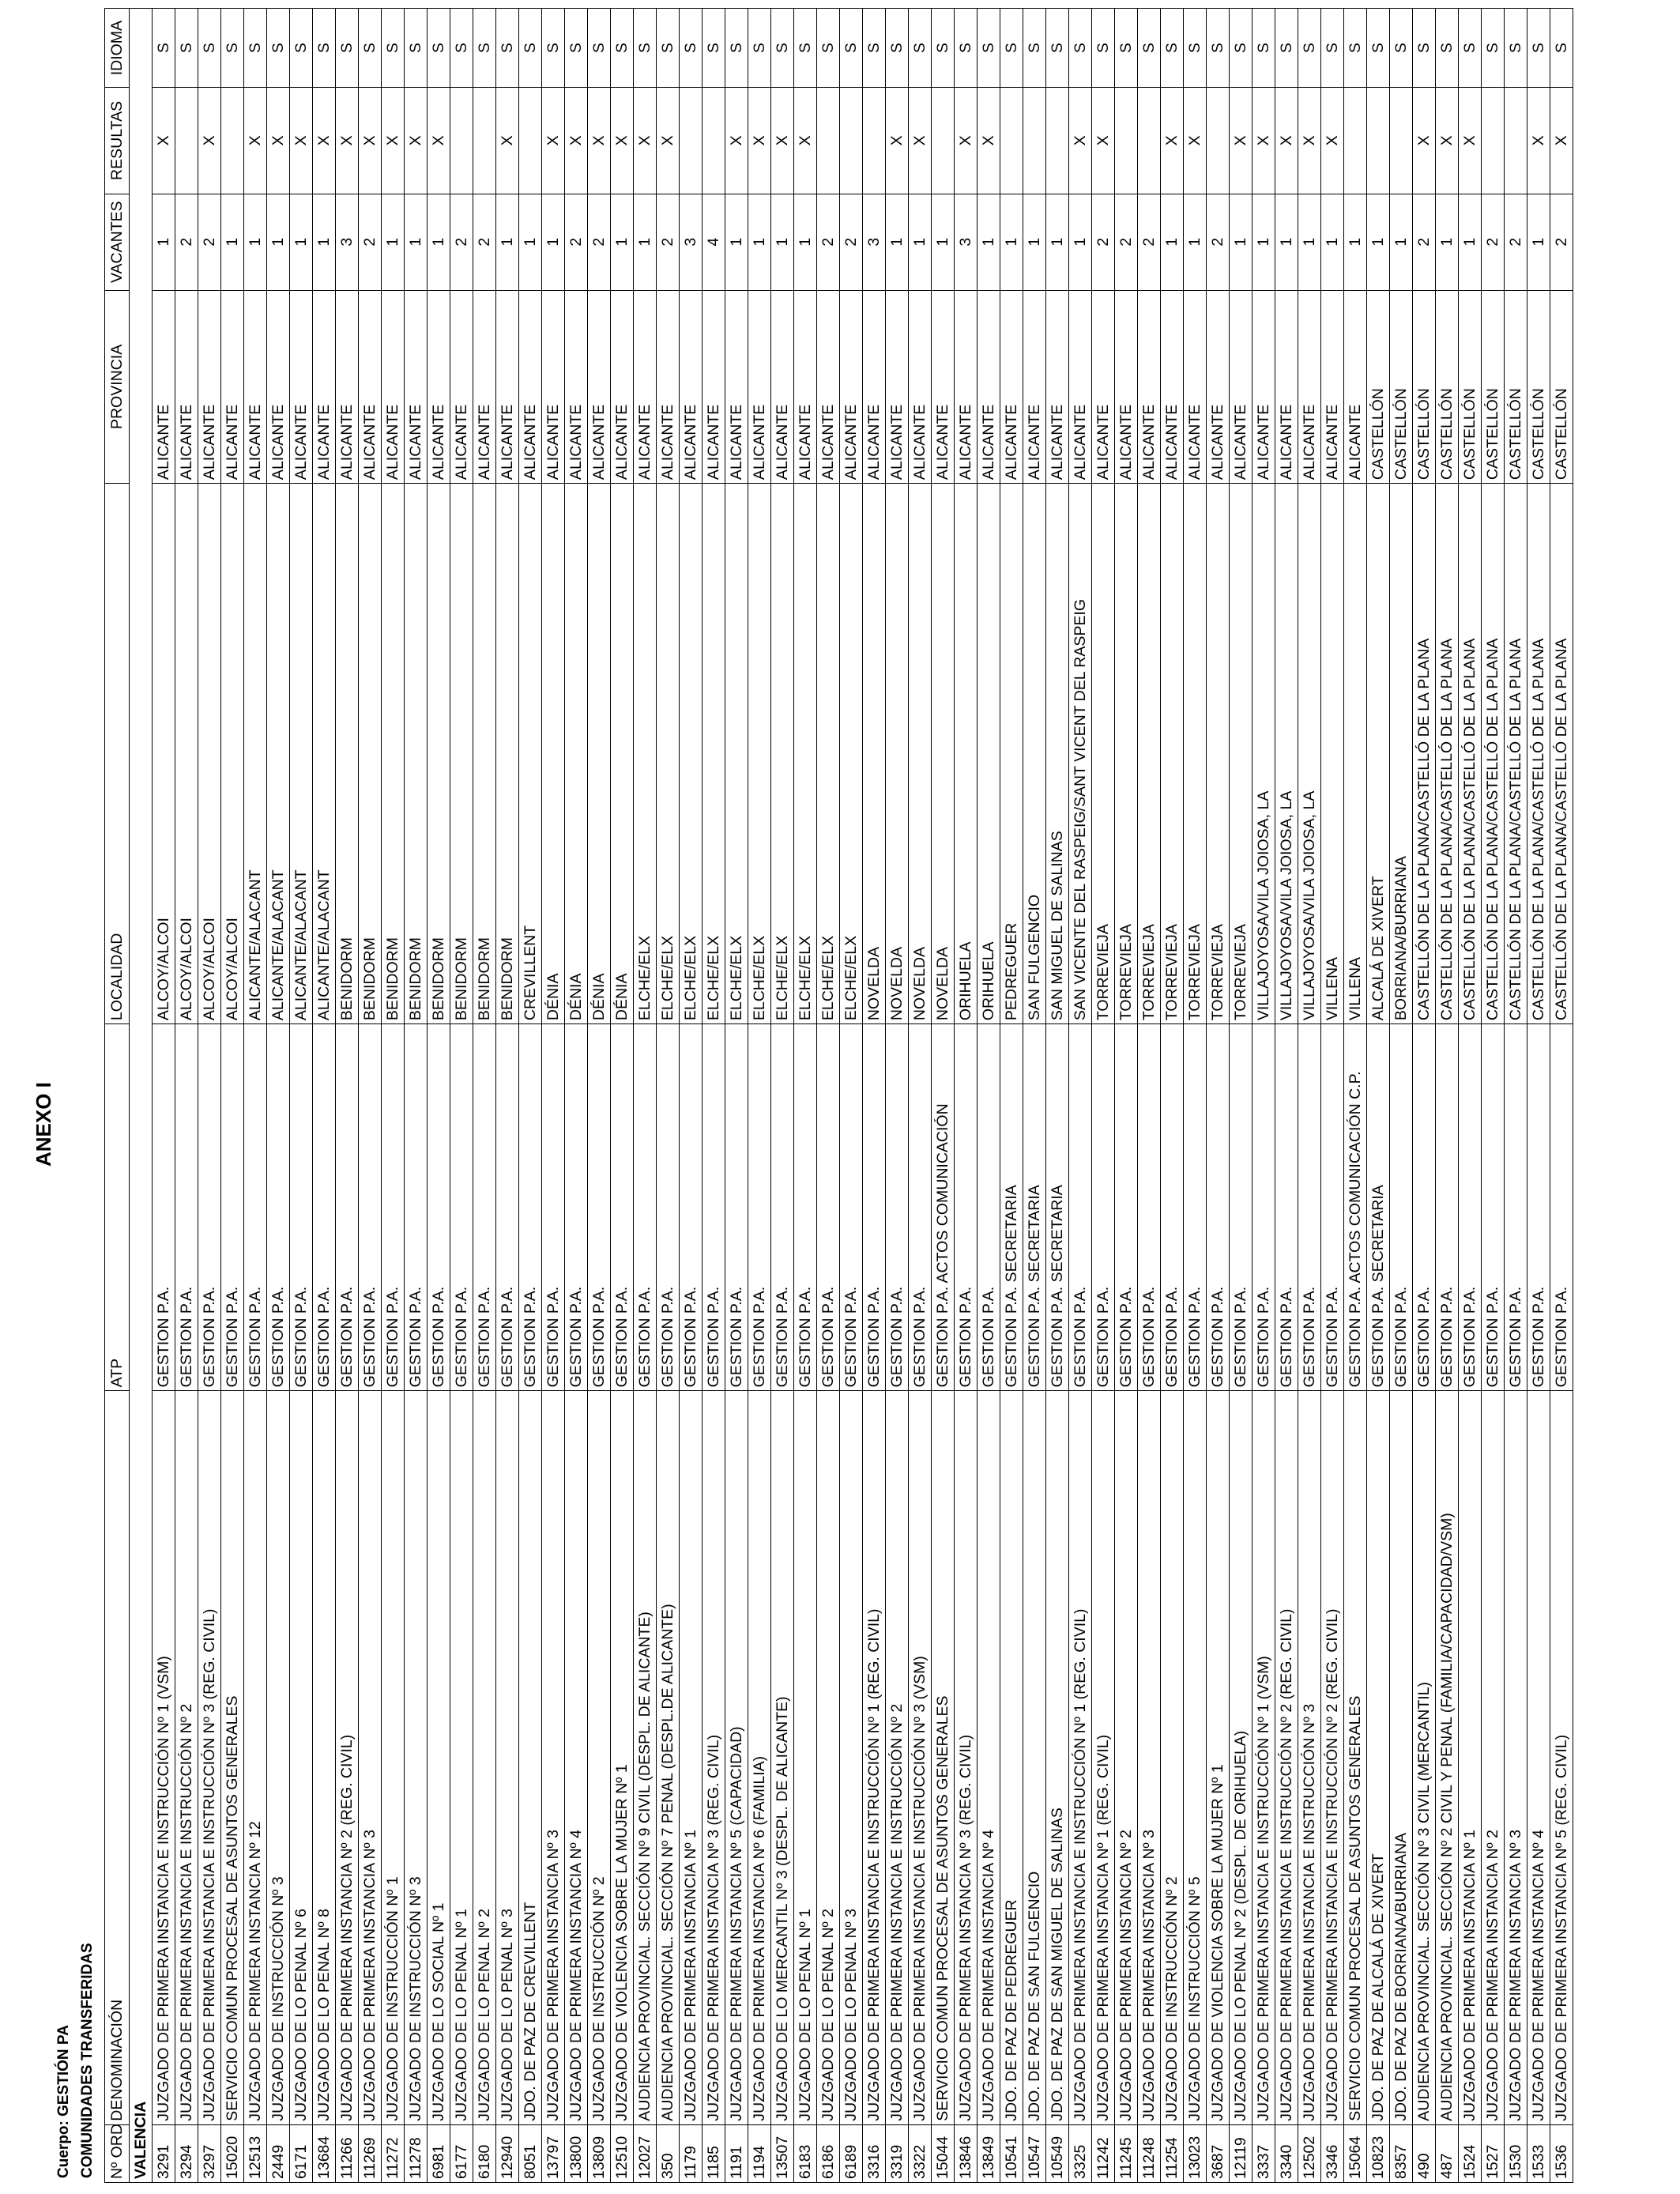 The image size is (1680, 2194). Describe the element at coordinates (713, 2153) in the screenshot. I see `cell-orden: 1185` at that location.